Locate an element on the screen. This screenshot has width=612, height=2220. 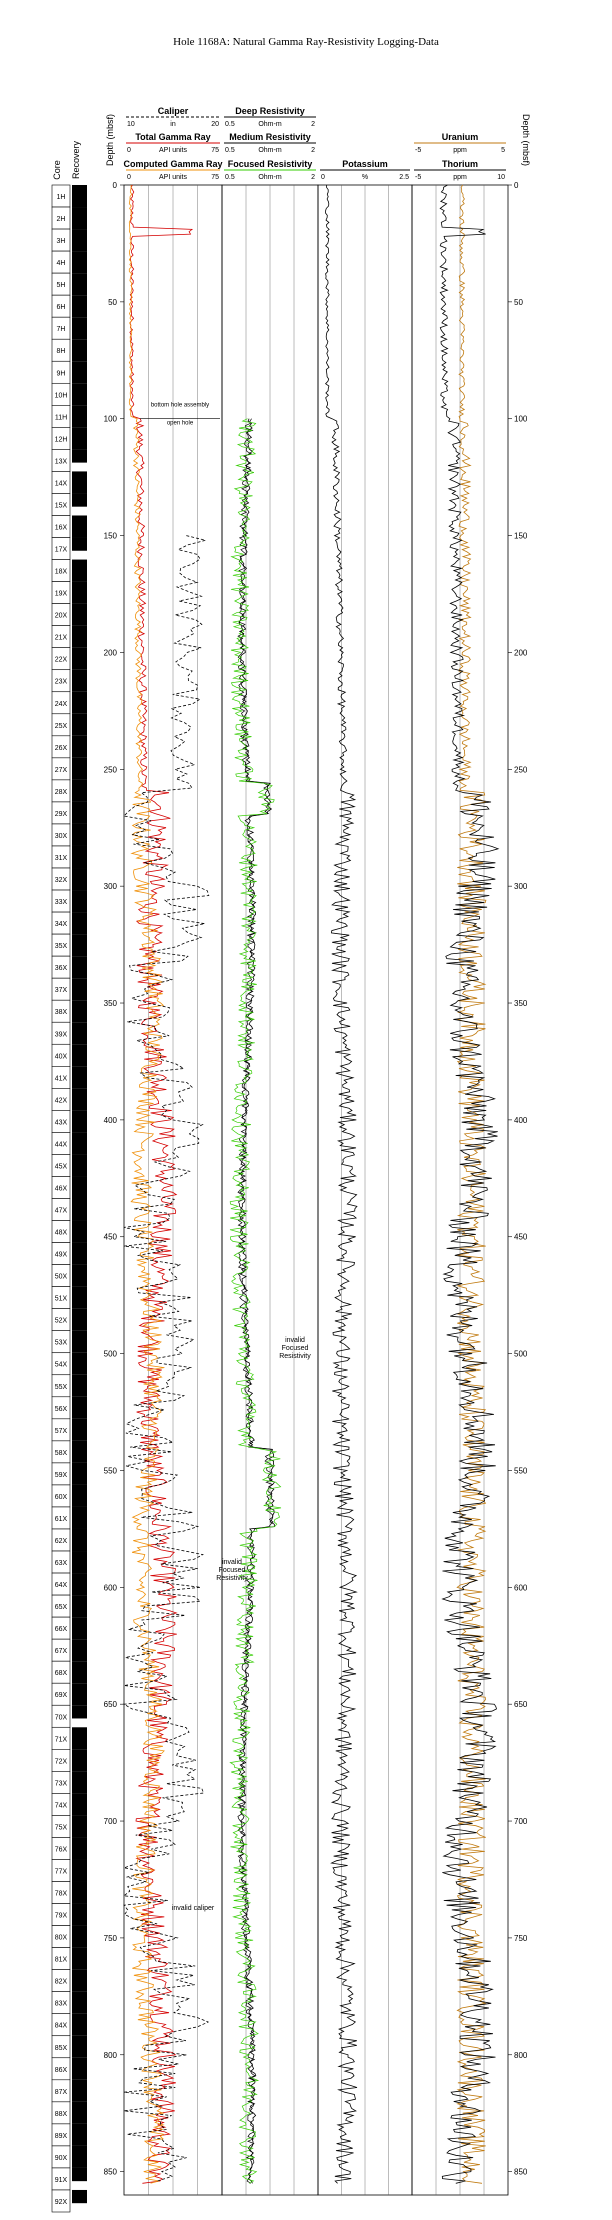
core-label: 61X is located at coordinates (61, 1519).